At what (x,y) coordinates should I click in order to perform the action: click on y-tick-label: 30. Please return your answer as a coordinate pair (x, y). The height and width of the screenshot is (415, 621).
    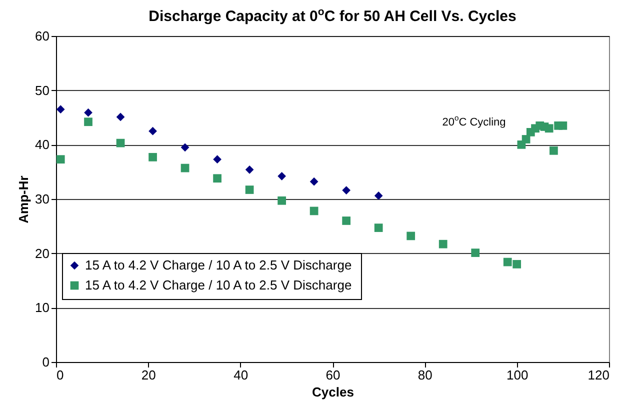
    Looking at the image, I should click on (42, 199).